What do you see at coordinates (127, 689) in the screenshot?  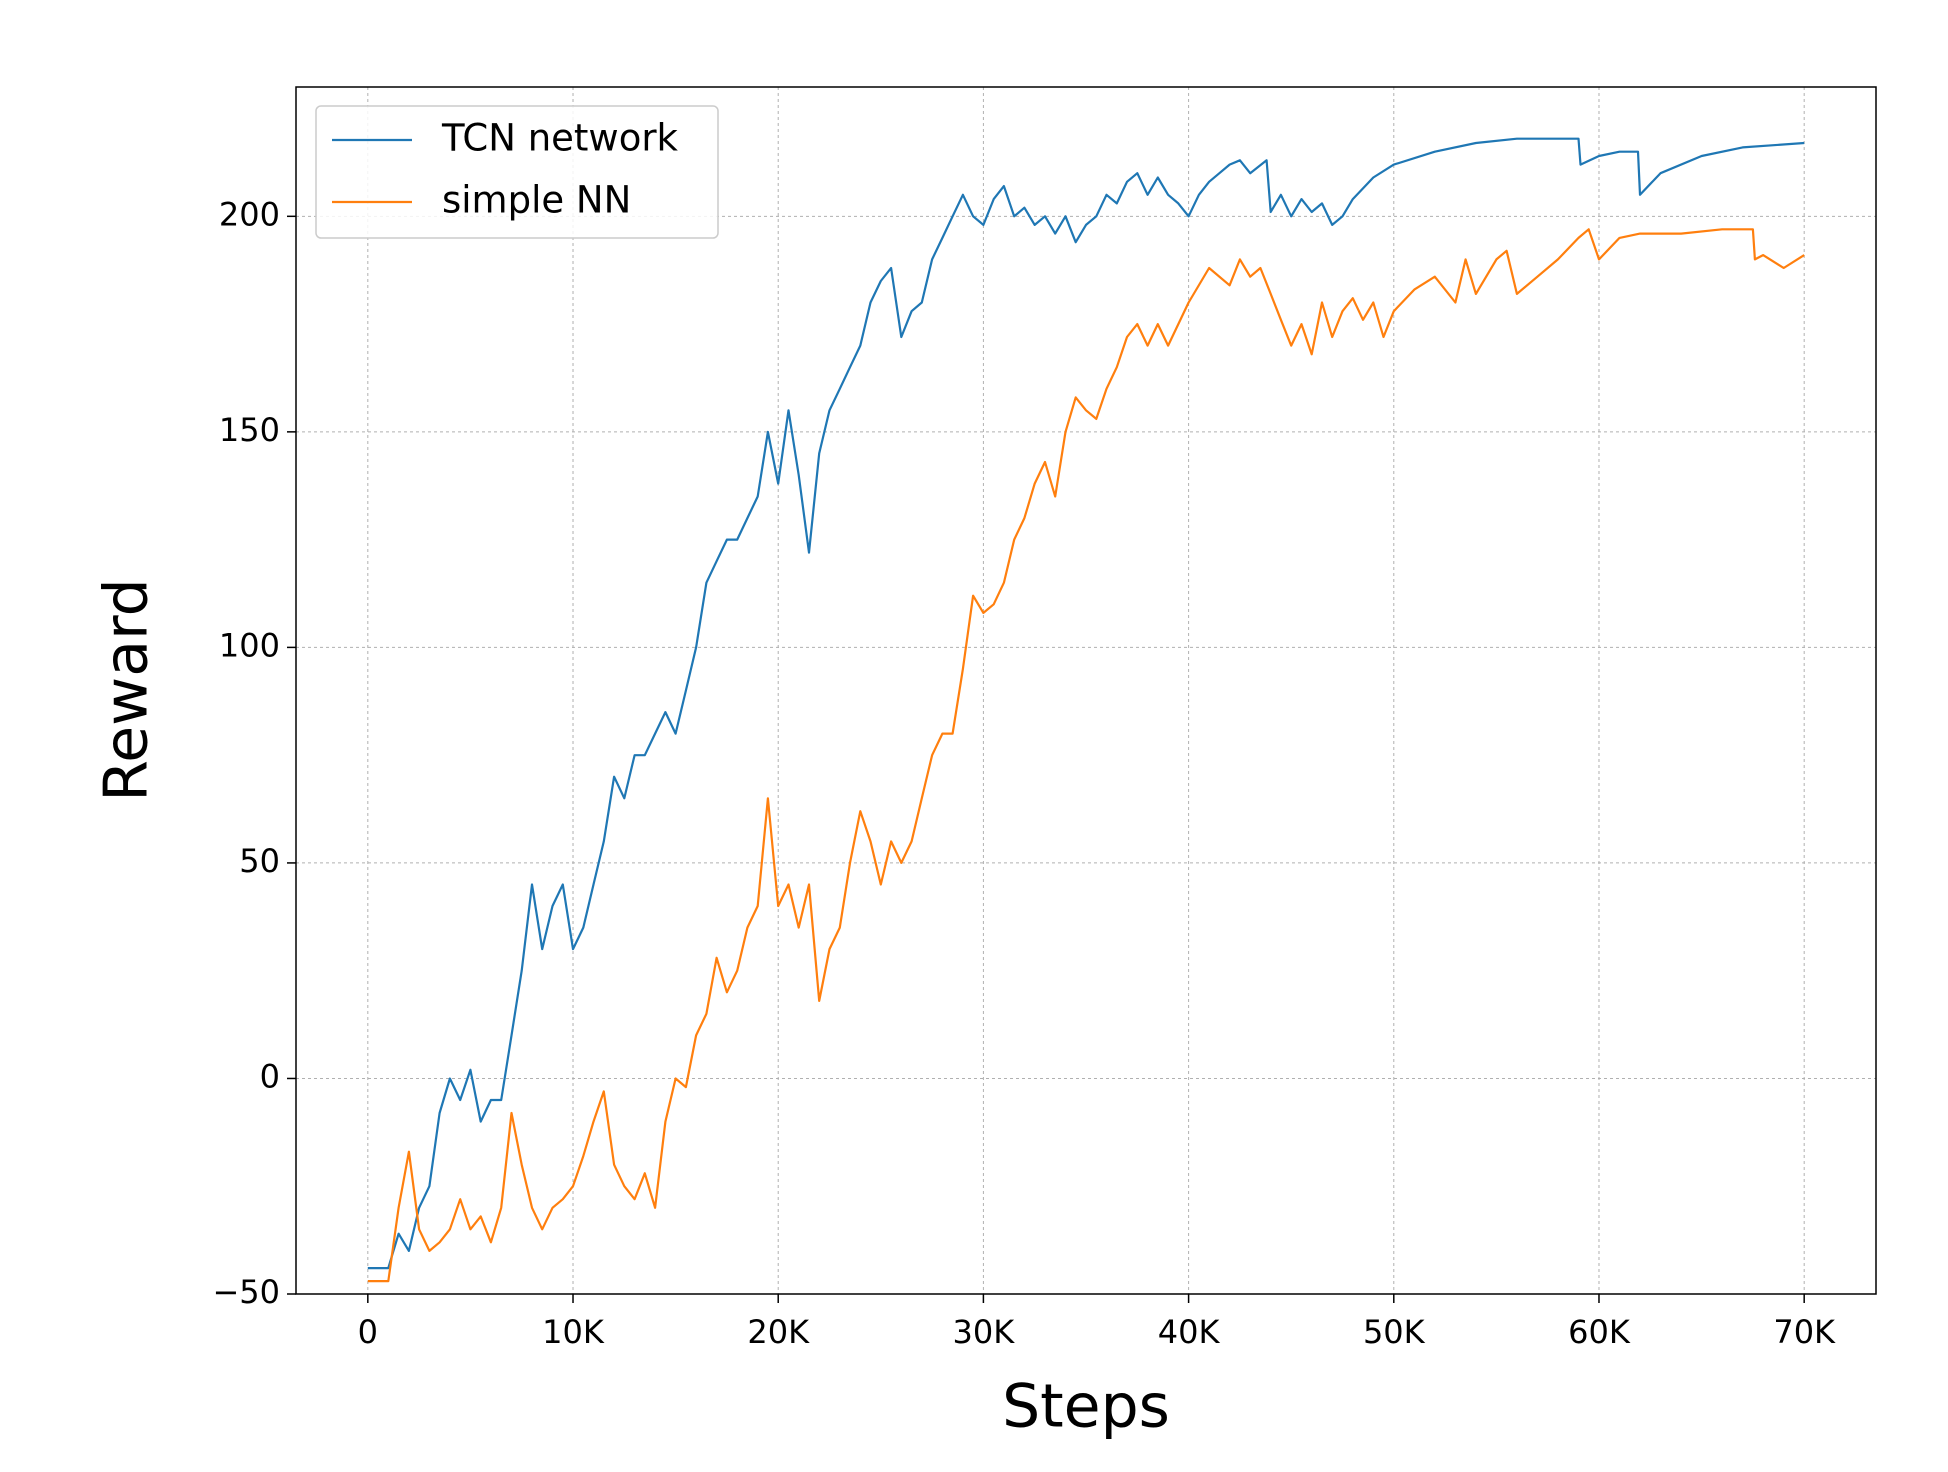 I see `y-axis-label: Reward` at bounding box center [127, 689].